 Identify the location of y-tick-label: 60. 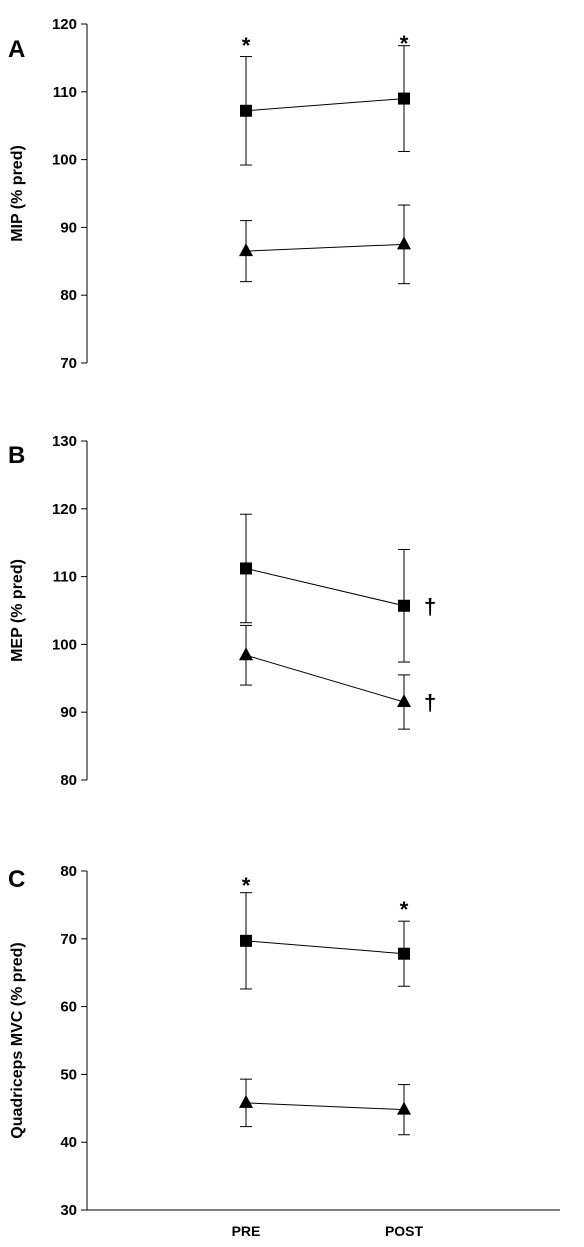
(68, 1007).